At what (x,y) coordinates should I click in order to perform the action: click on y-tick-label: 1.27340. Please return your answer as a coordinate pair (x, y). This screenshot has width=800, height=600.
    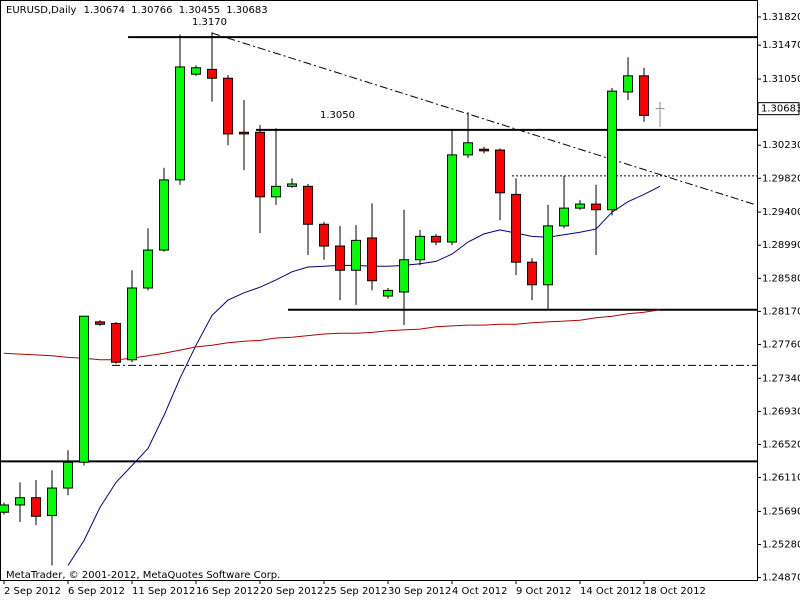
    Looking at the image, I should click on (781, 378).